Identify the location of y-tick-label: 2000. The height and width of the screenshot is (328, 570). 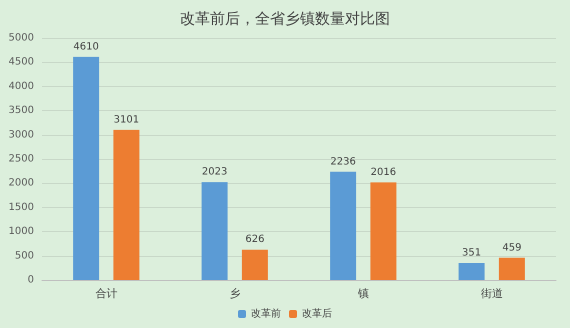
(21, 183).